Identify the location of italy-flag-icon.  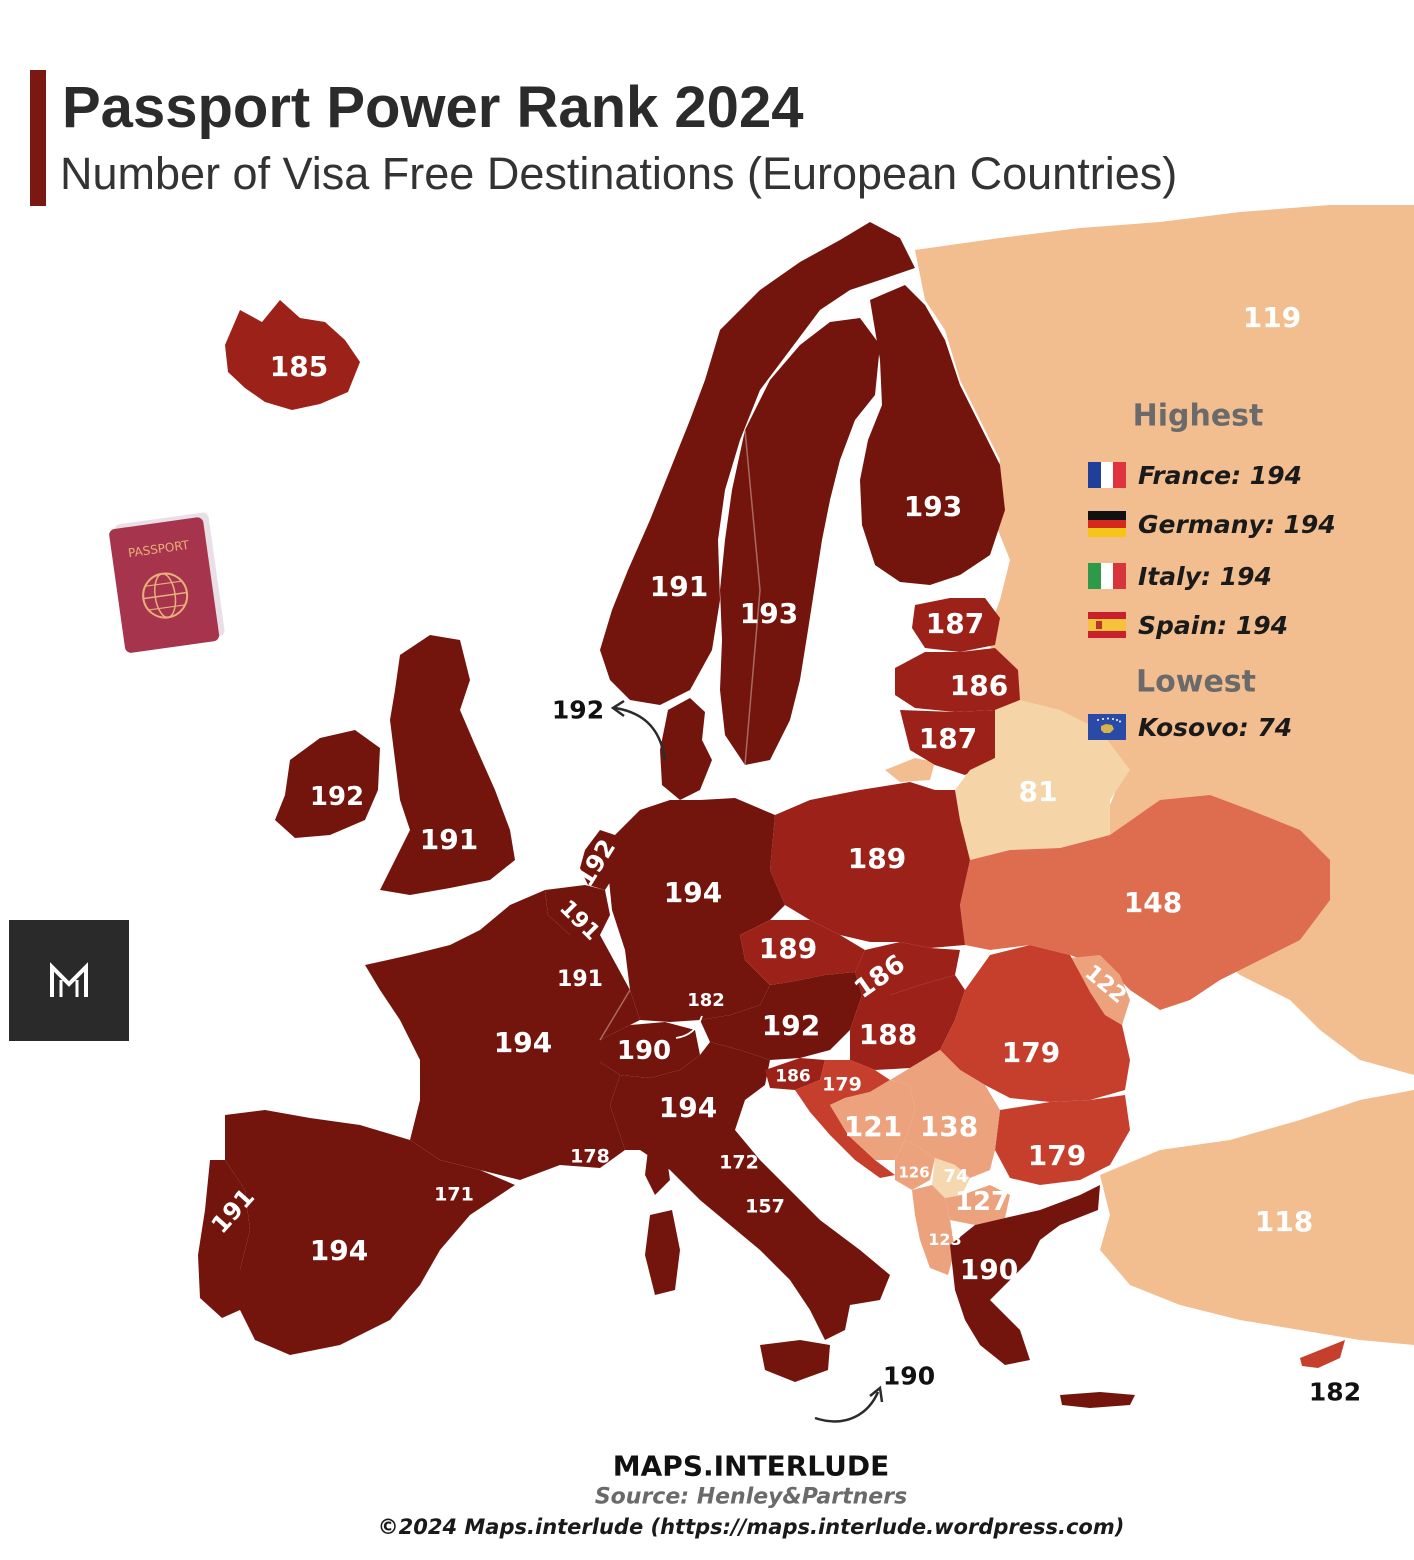
(1107, 576).